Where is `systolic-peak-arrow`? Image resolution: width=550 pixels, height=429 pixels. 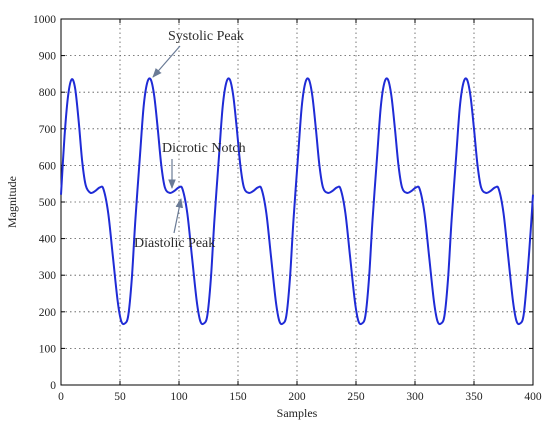 systolic-peak-arrow is located at coordinates (166, 61).